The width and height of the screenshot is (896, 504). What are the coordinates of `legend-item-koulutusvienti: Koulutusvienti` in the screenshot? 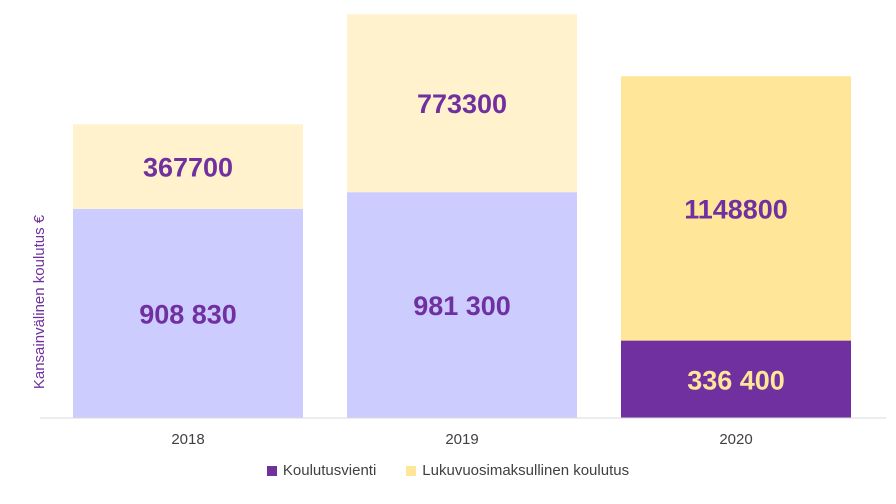 It's located at (321, 470).